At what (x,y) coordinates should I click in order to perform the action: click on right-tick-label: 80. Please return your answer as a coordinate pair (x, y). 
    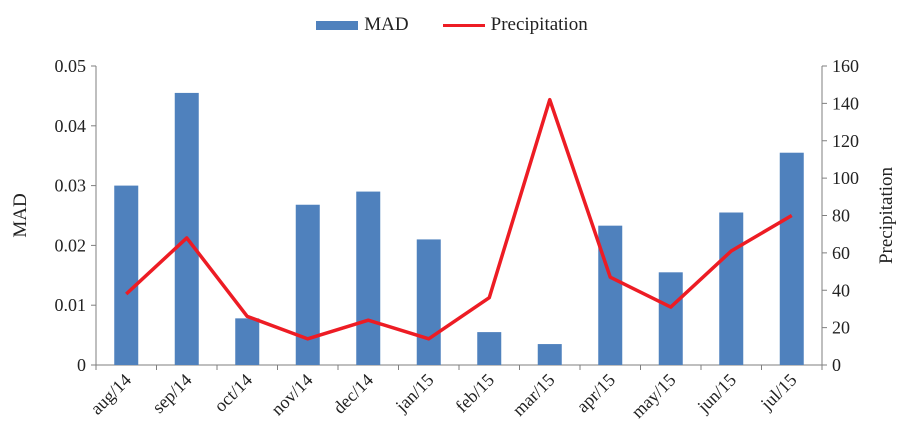
    Looking at the image, I should click on (841, 216).